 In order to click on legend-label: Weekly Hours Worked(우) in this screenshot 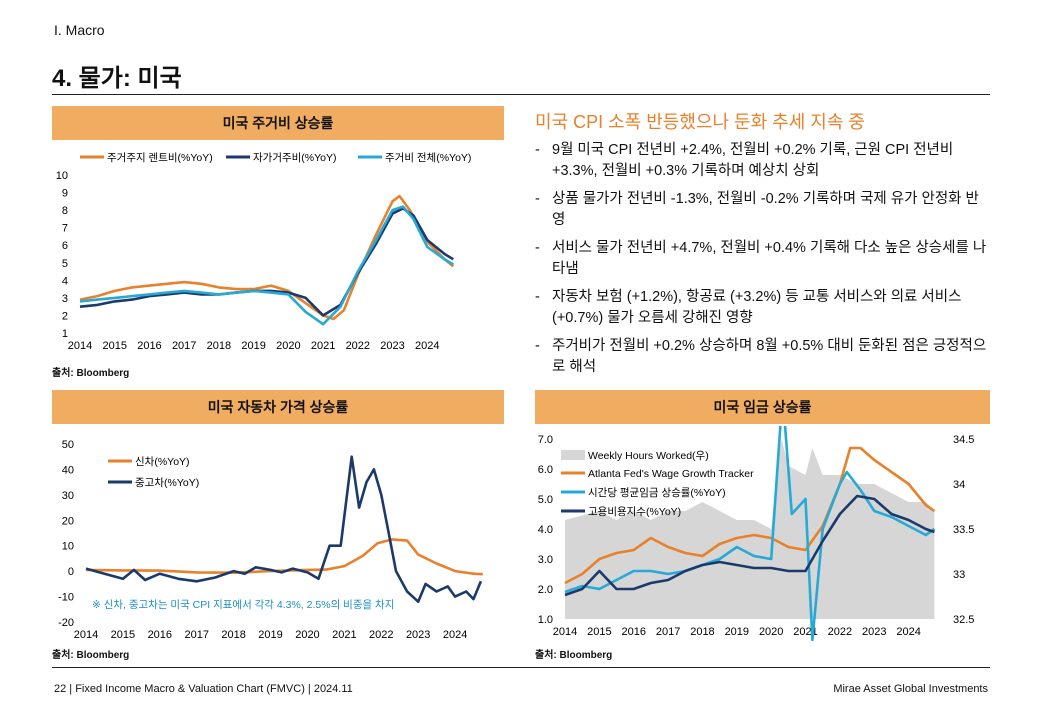, I will do `click(648, 456)`.